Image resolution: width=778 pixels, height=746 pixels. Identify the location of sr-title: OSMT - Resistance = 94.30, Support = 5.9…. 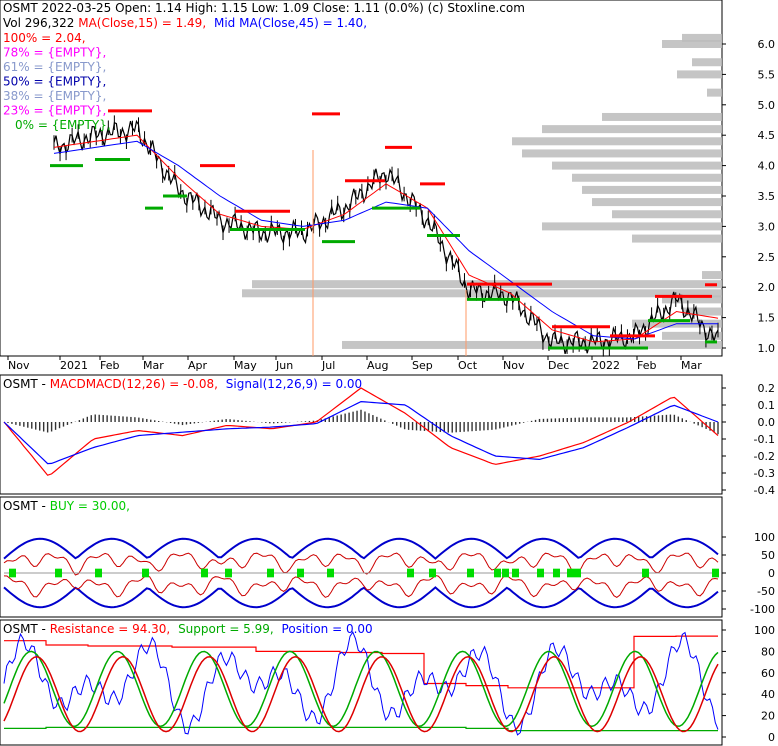
(188, 629).